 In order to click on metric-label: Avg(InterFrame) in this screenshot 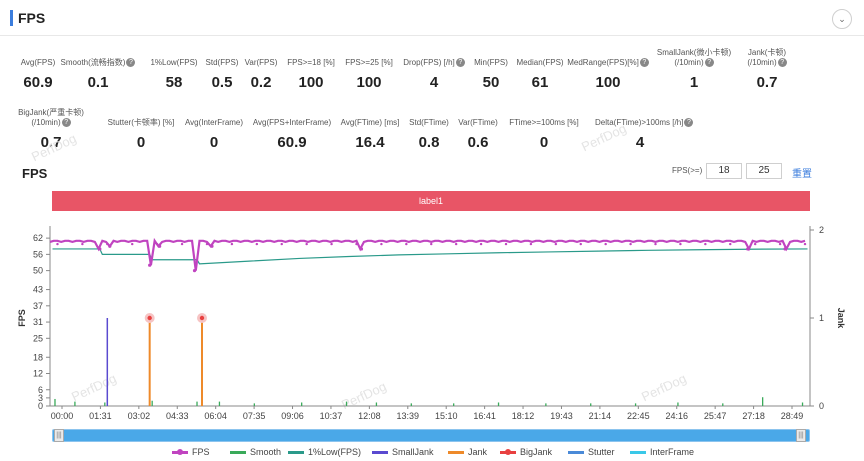, I will do `click(214, 122)`.